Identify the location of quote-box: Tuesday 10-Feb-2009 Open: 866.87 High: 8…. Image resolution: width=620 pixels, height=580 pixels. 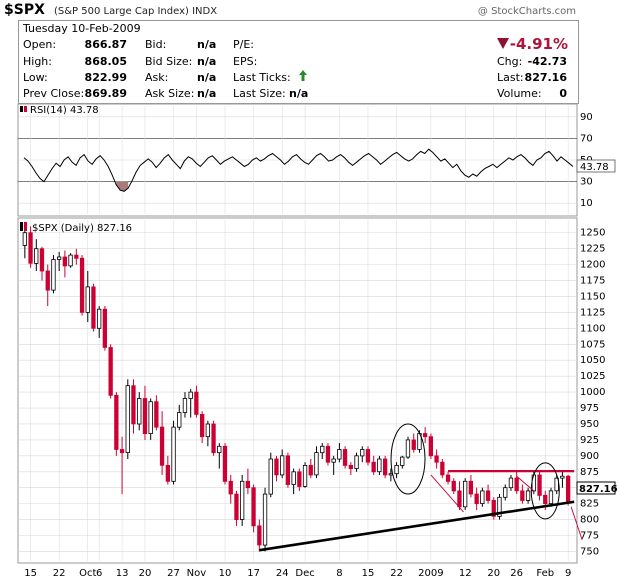
(298, 62).